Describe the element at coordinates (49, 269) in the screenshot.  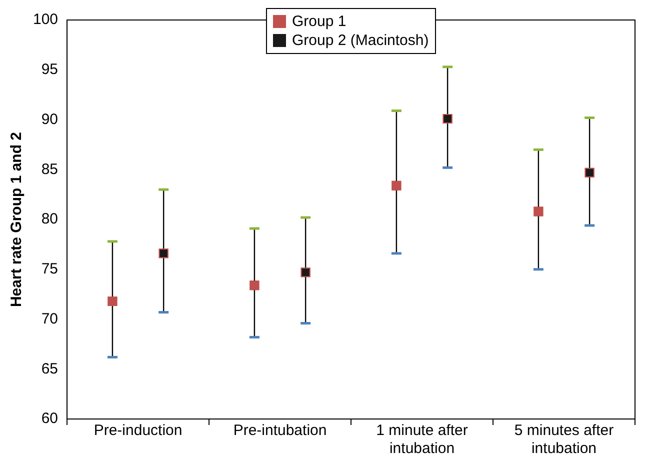
I see `y-tick-label: 75` at that location.